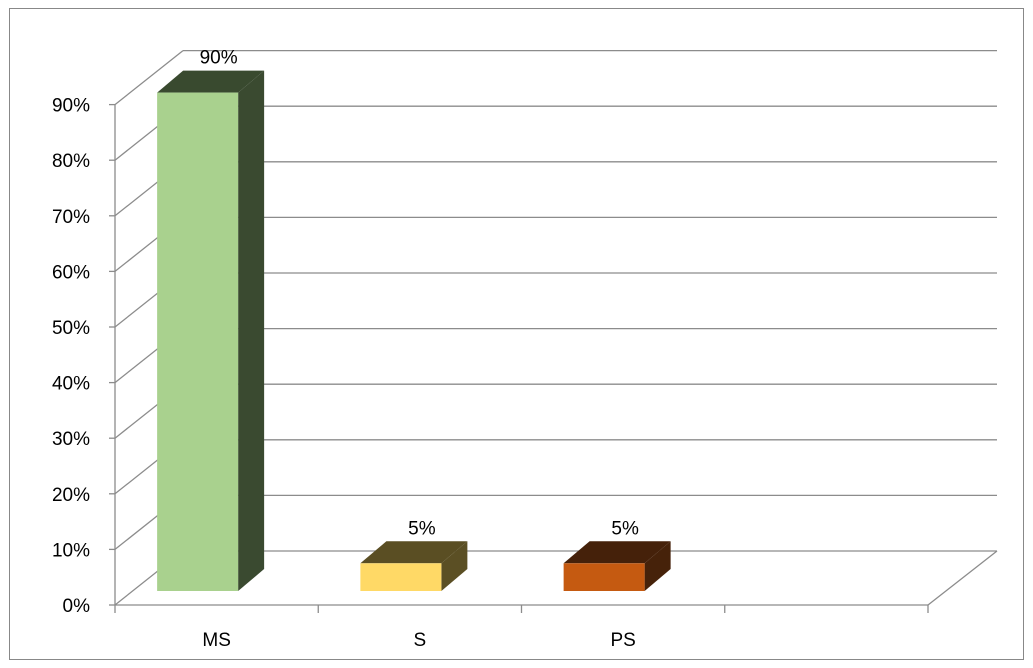 The image size is (1033, 668). Describe the element at coordinates (219, 58) in the screenshot. I see `data-label: 90%` at that location.